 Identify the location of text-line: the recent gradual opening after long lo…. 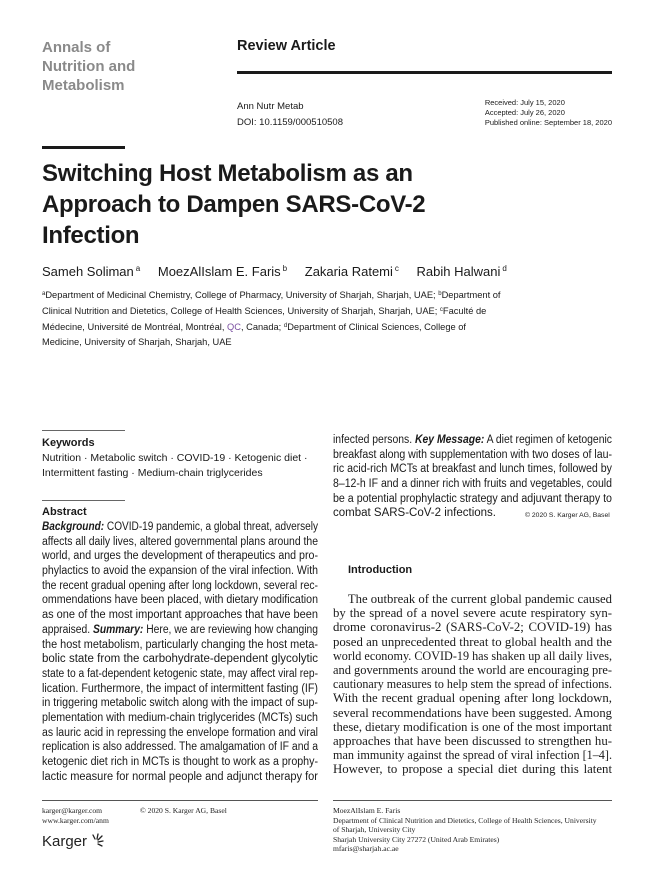
(180, 585).